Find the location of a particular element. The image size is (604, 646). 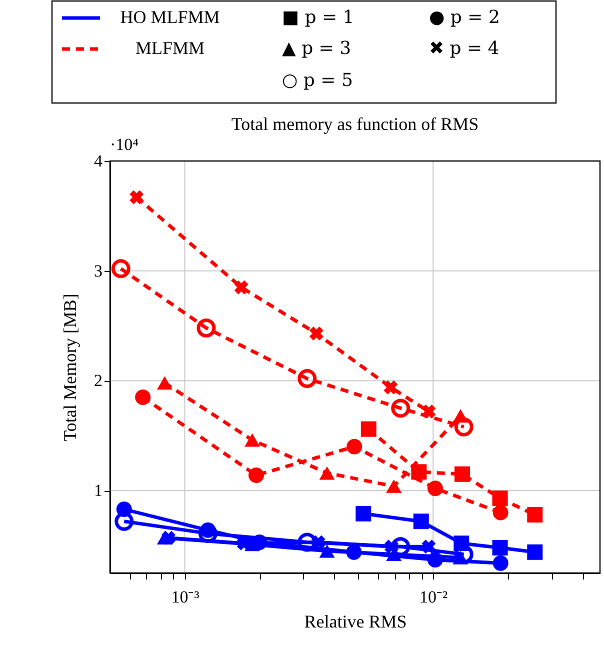

chart-title: Total memory as function of RMS is located at coordinates (355, 124).